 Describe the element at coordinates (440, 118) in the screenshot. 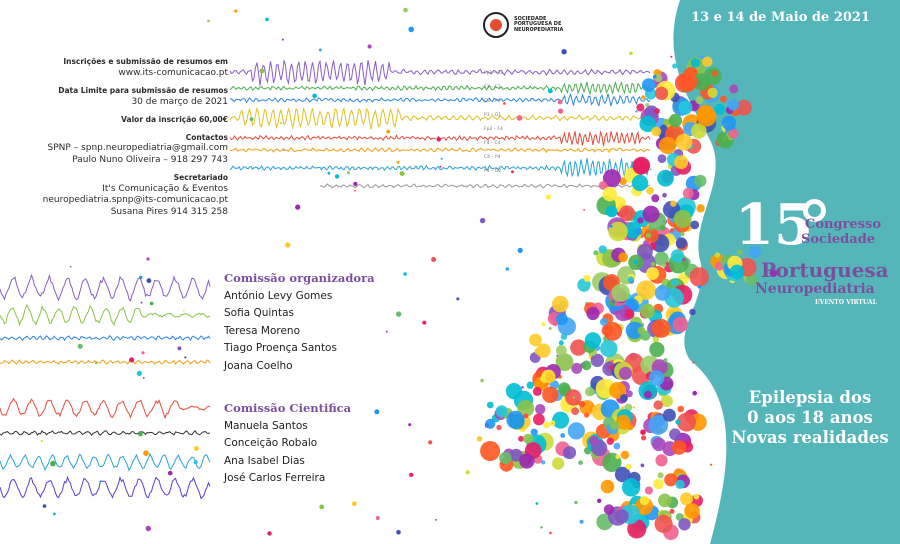

I see `eeg-trace-yellow` at that location.